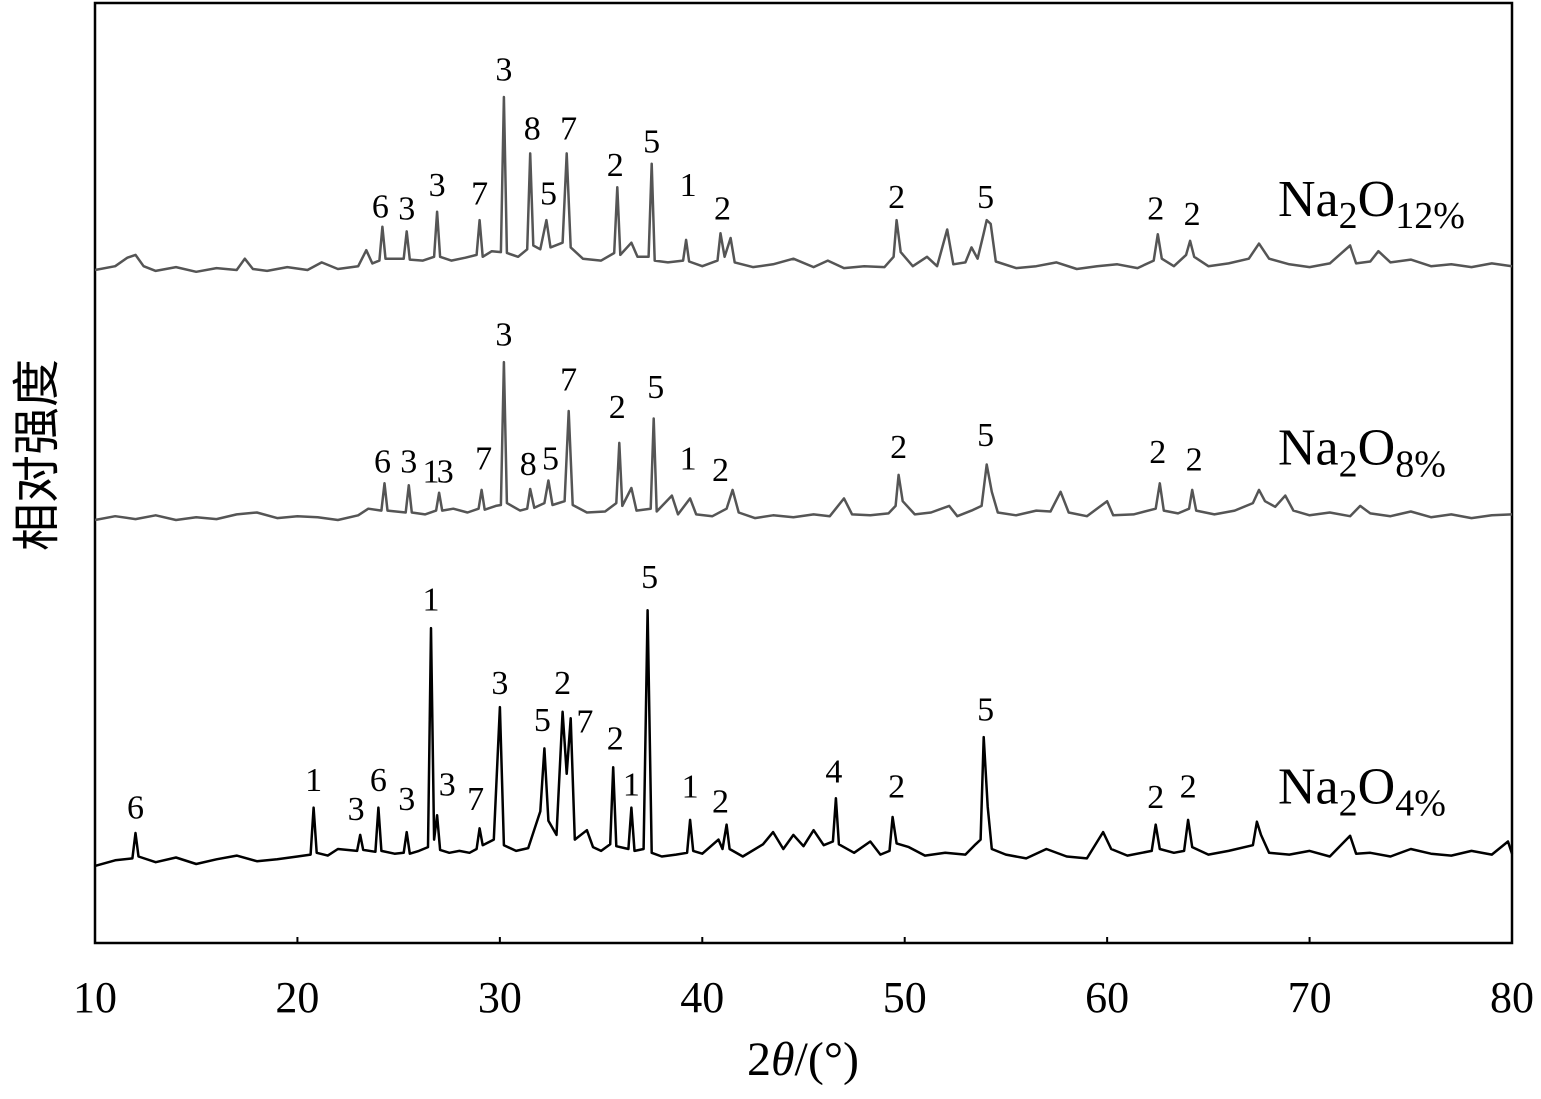 The image size is (1541, 1099). Describe the element at coordinates (803, 1059) in the screenshot. I see `x-axis-label: 2θ/(°)` at that location.